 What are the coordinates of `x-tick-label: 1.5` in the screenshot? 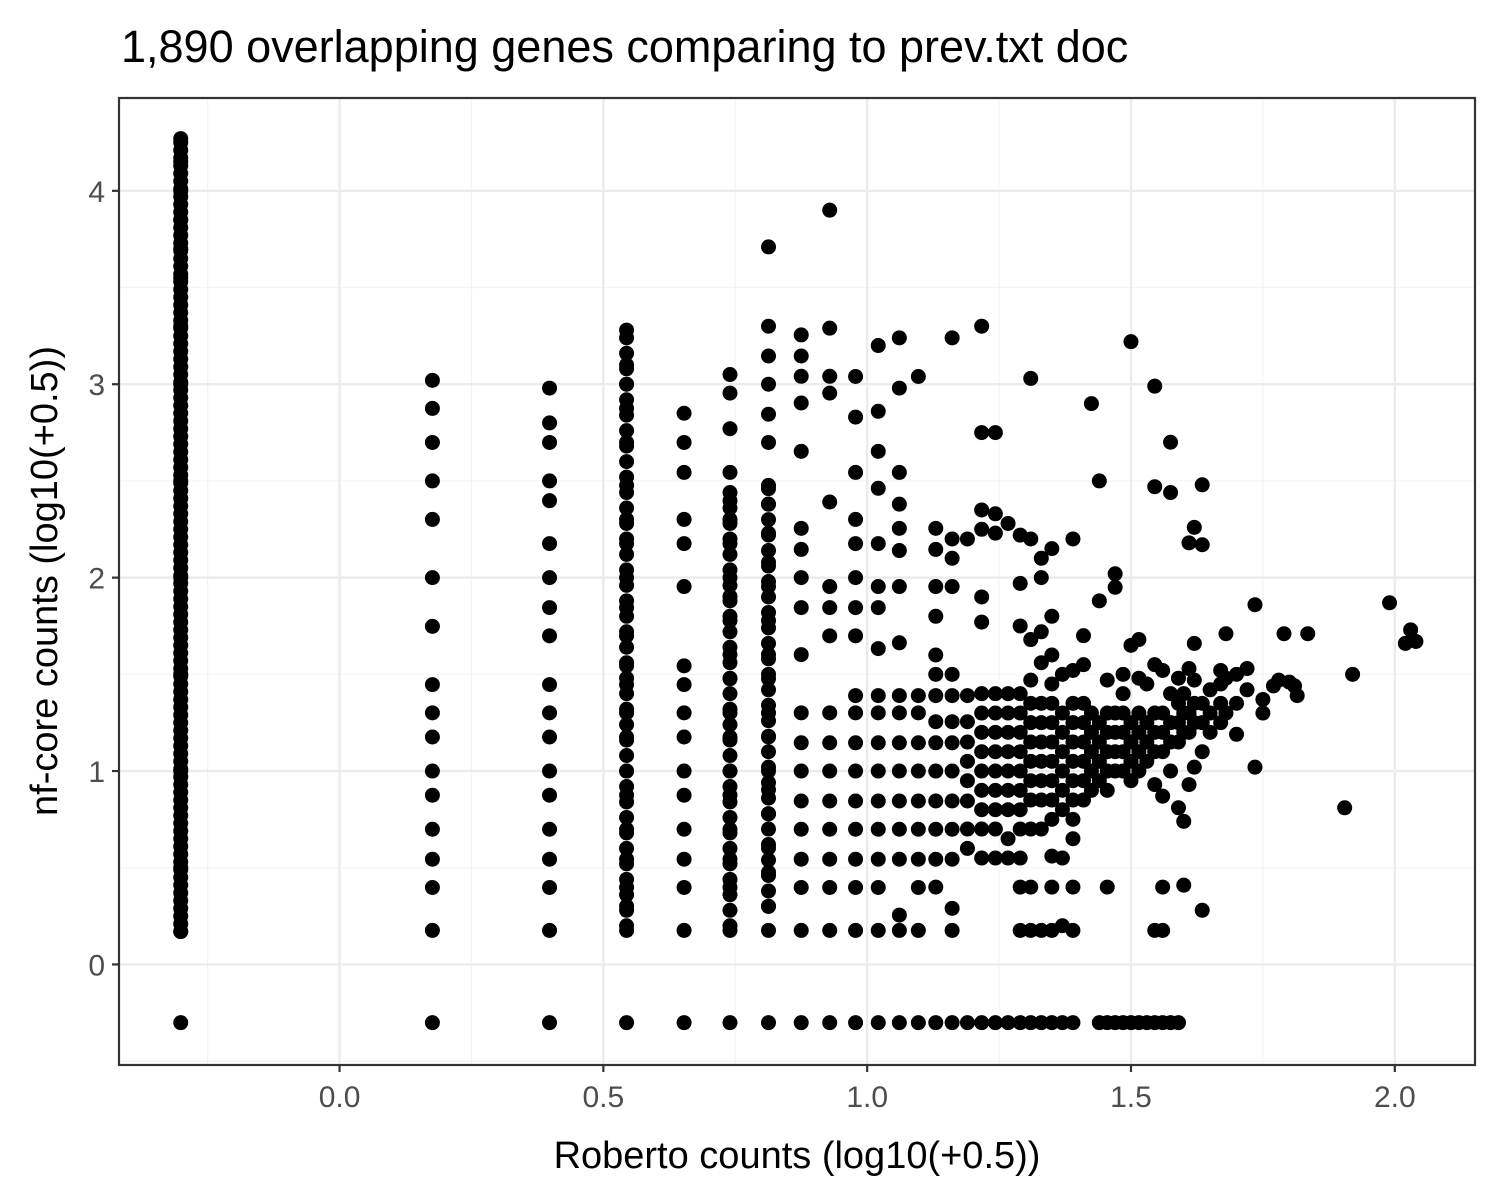 It's located at (1131, 1097).